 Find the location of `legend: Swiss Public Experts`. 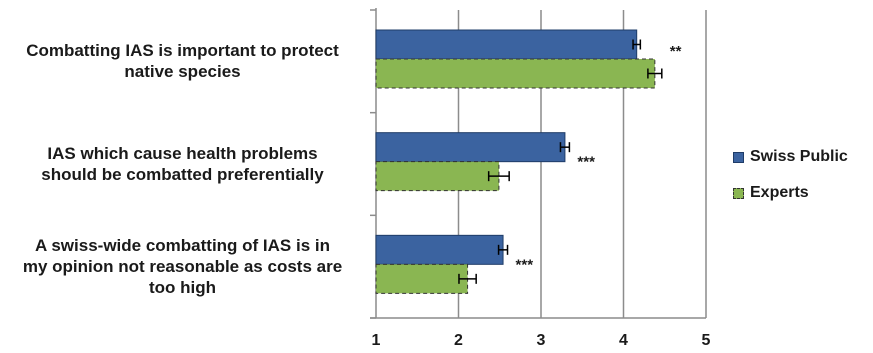

legend: Swiss Public Experts is located at coordinates (790, 182).